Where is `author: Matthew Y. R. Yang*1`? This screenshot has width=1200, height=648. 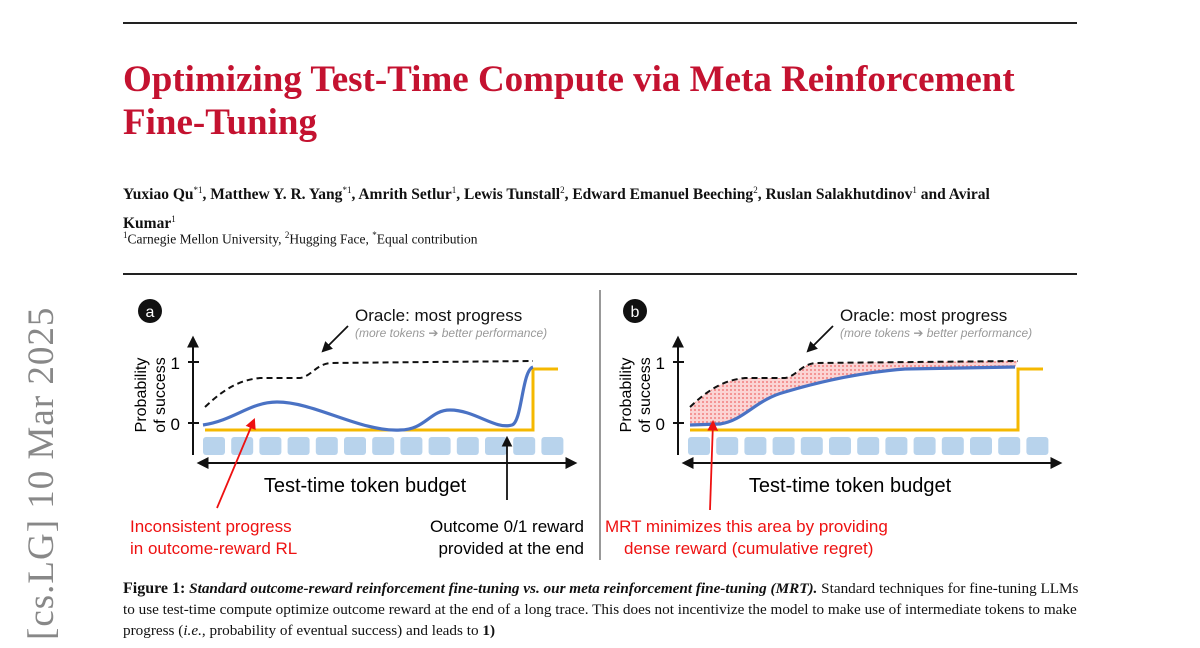
author: Matthew Y. R. Yang*1 is located at coordinates (281, 194).